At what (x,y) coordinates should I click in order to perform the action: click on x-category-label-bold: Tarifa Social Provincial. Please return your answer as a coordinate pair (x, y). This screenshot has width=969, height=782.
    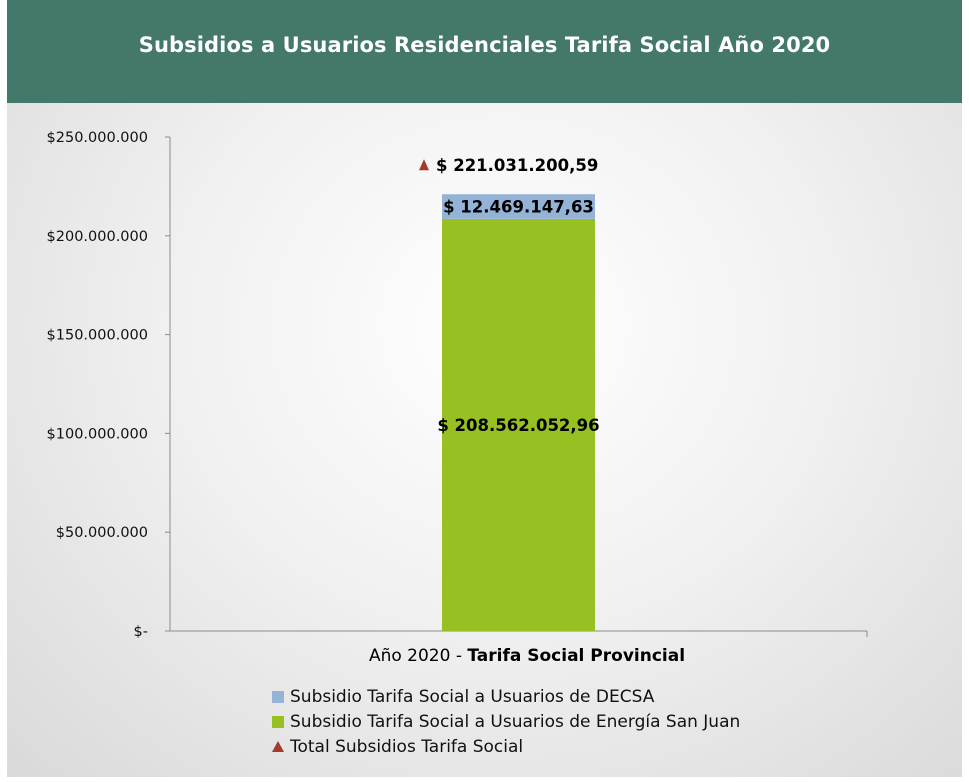
    Looking at the image, I should click on (576, 656).